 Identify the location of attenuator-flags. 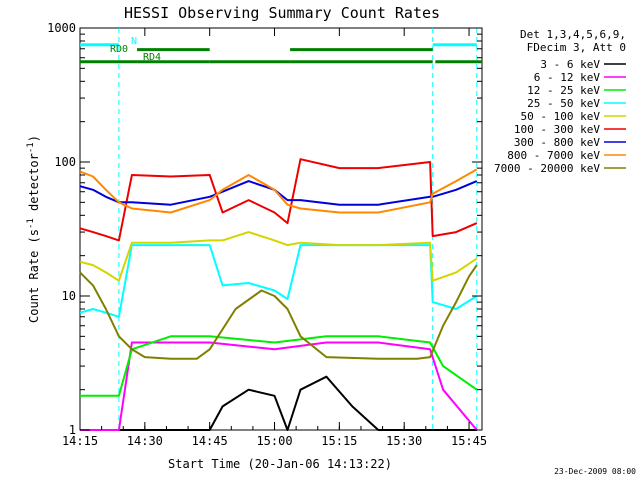
(281, 53).